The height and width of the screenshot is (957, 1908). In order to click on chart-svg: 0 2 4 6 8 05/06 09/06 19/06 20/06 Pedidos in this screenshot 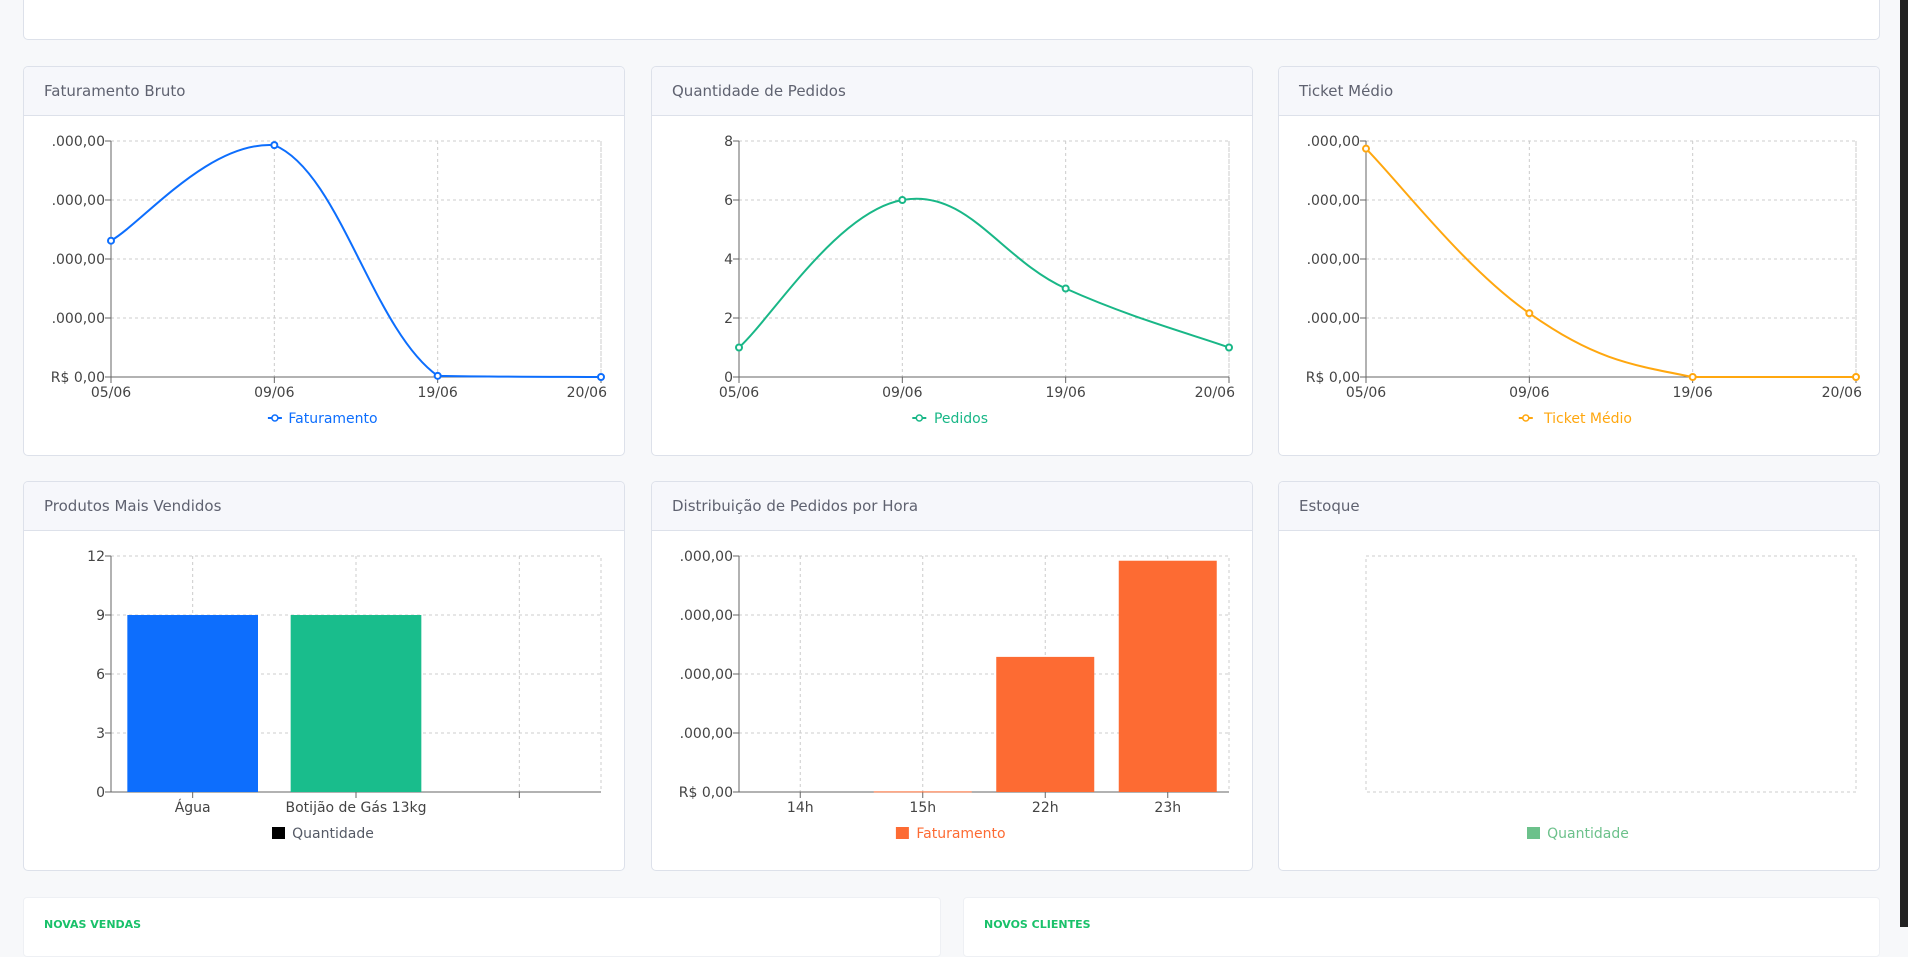, I will do `click(977, 280)`.